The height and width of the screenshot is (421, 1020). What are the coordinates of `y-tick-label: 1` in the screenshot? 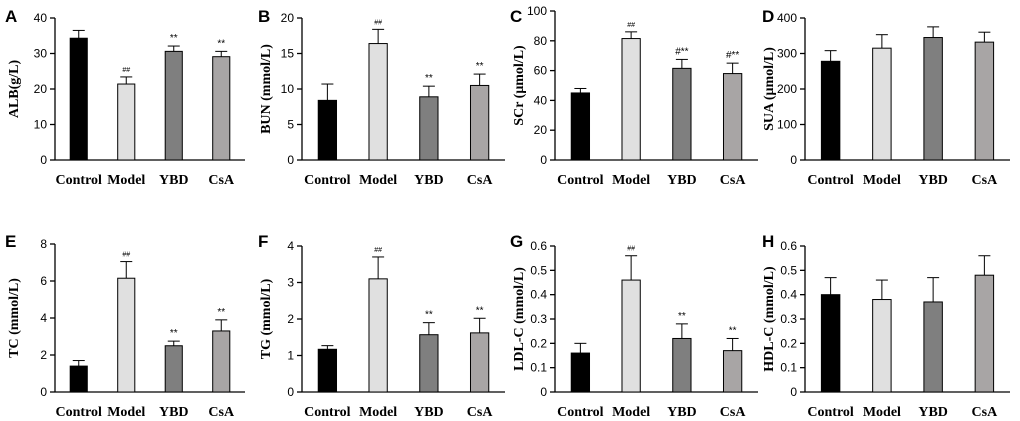 It's located at (290, 356).